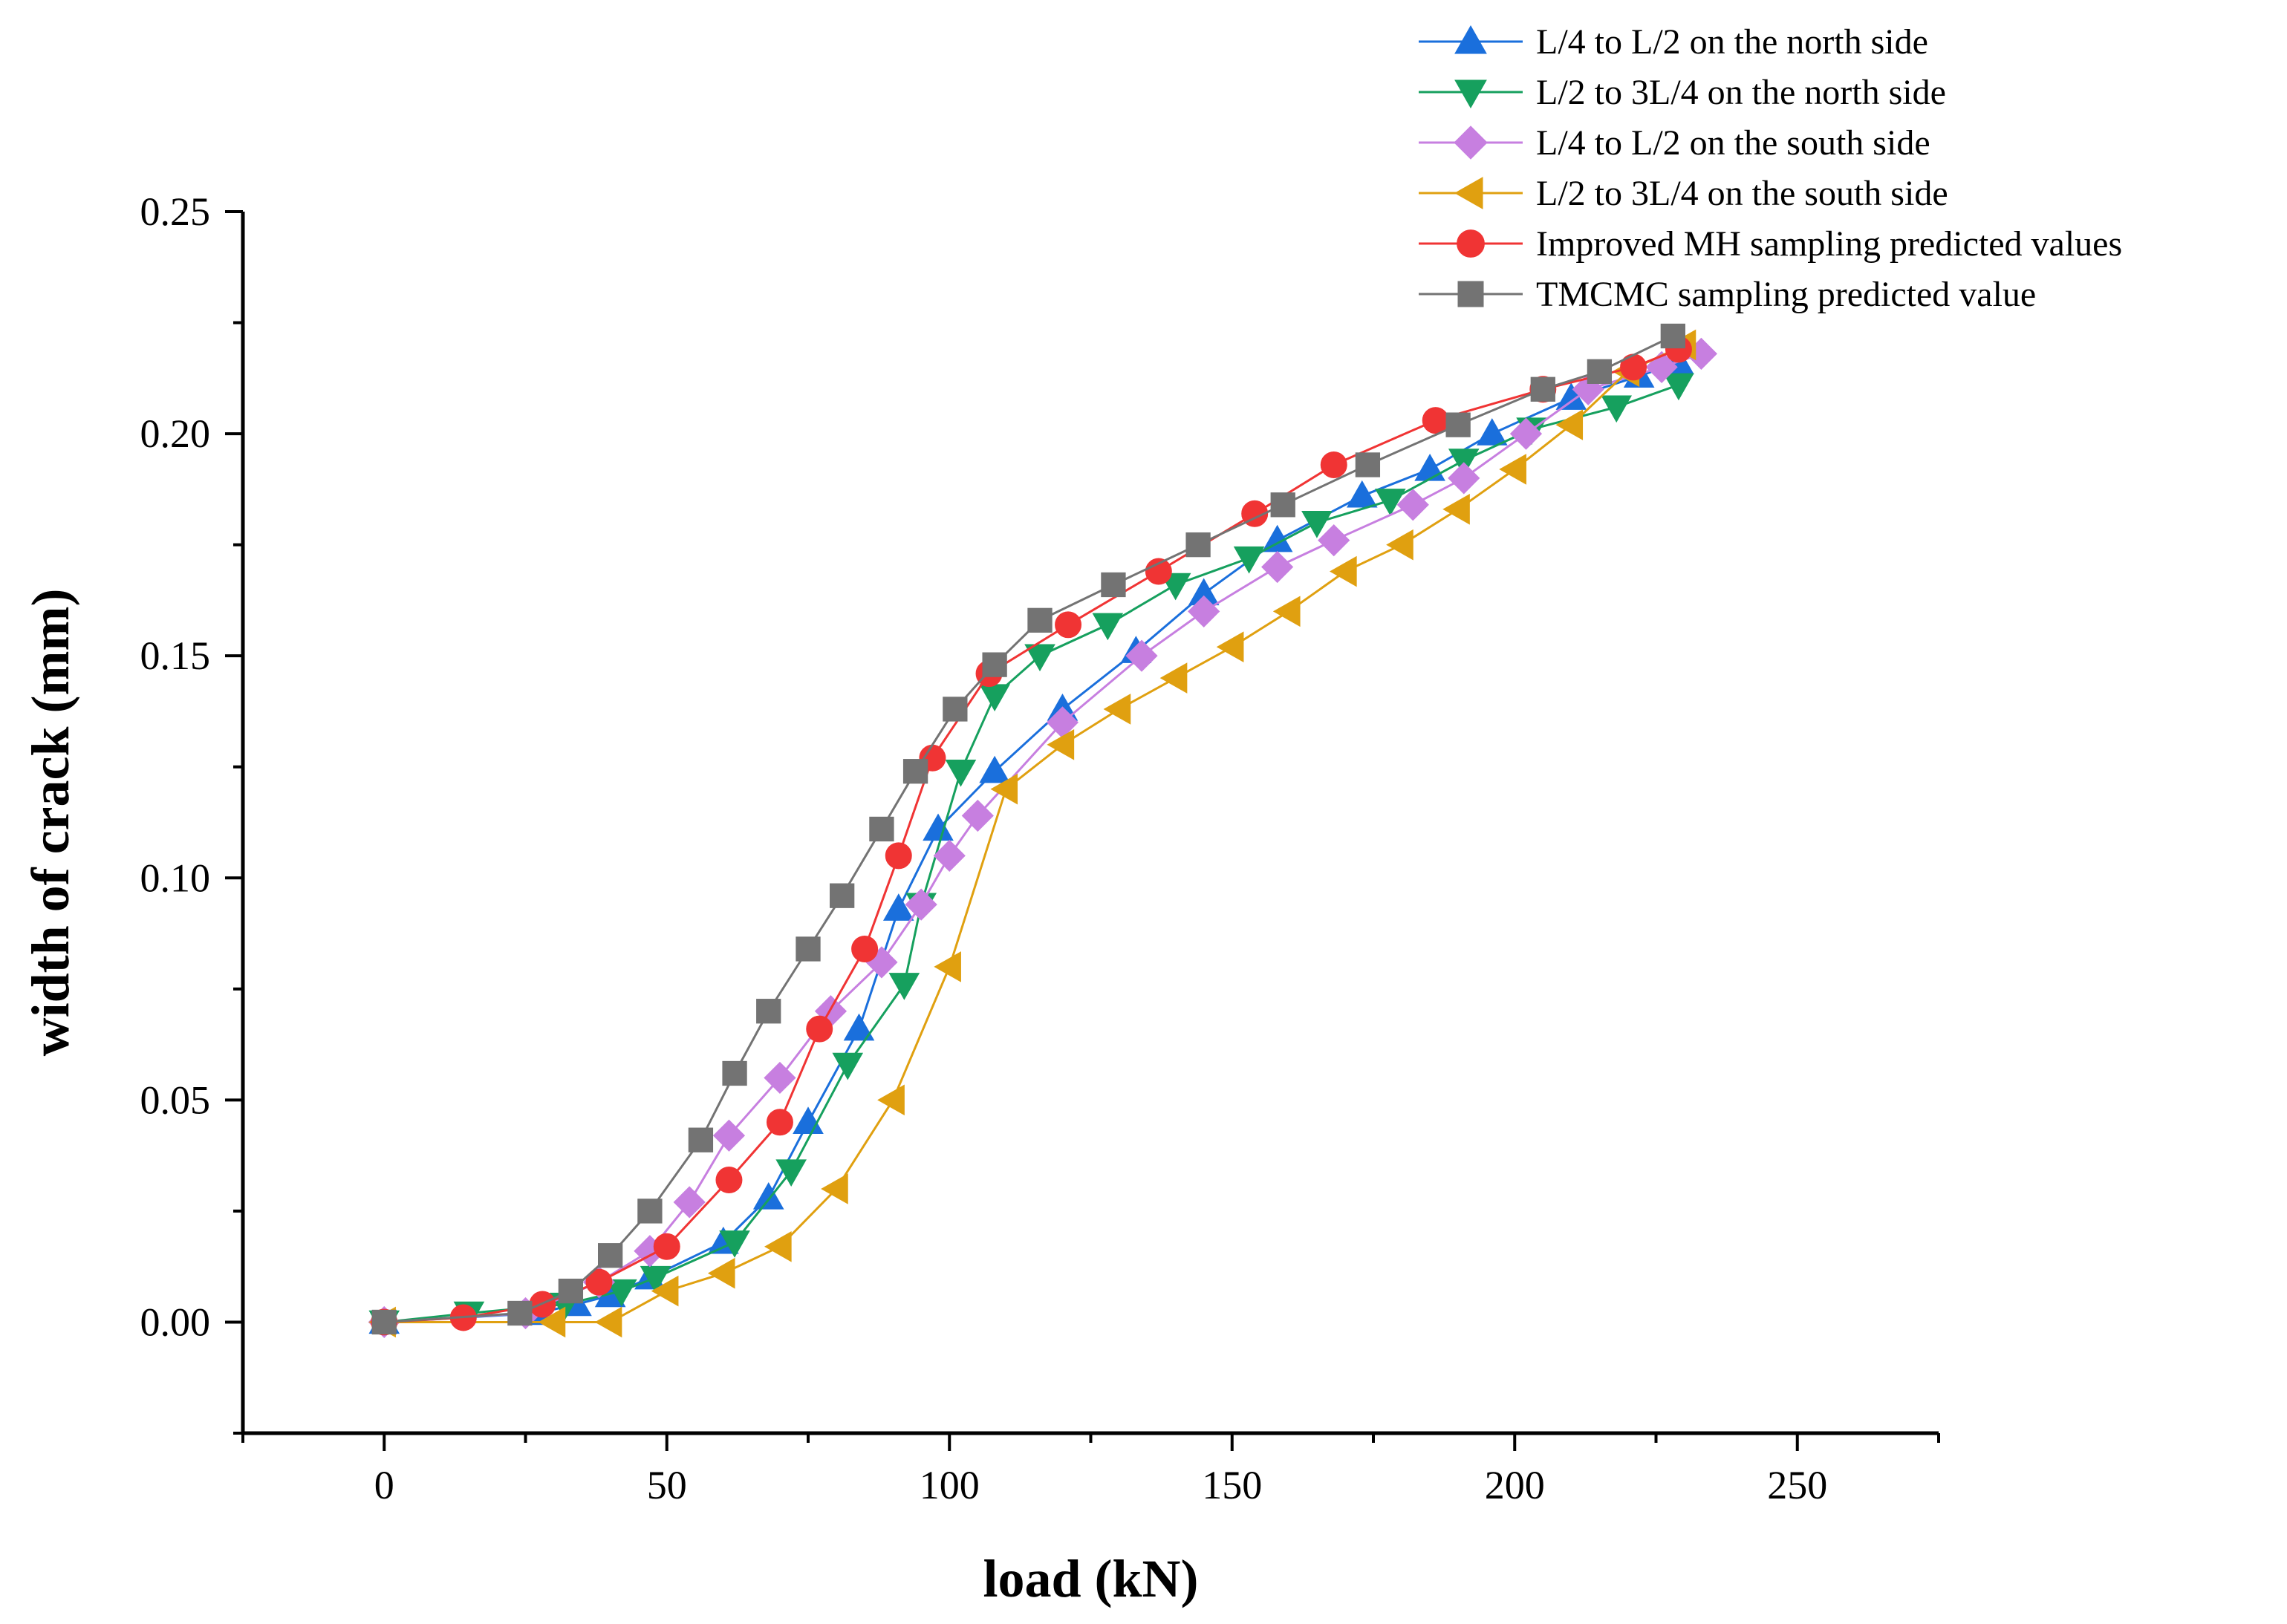  I want to click on x-tick-label: 50, so click(667, 1485).